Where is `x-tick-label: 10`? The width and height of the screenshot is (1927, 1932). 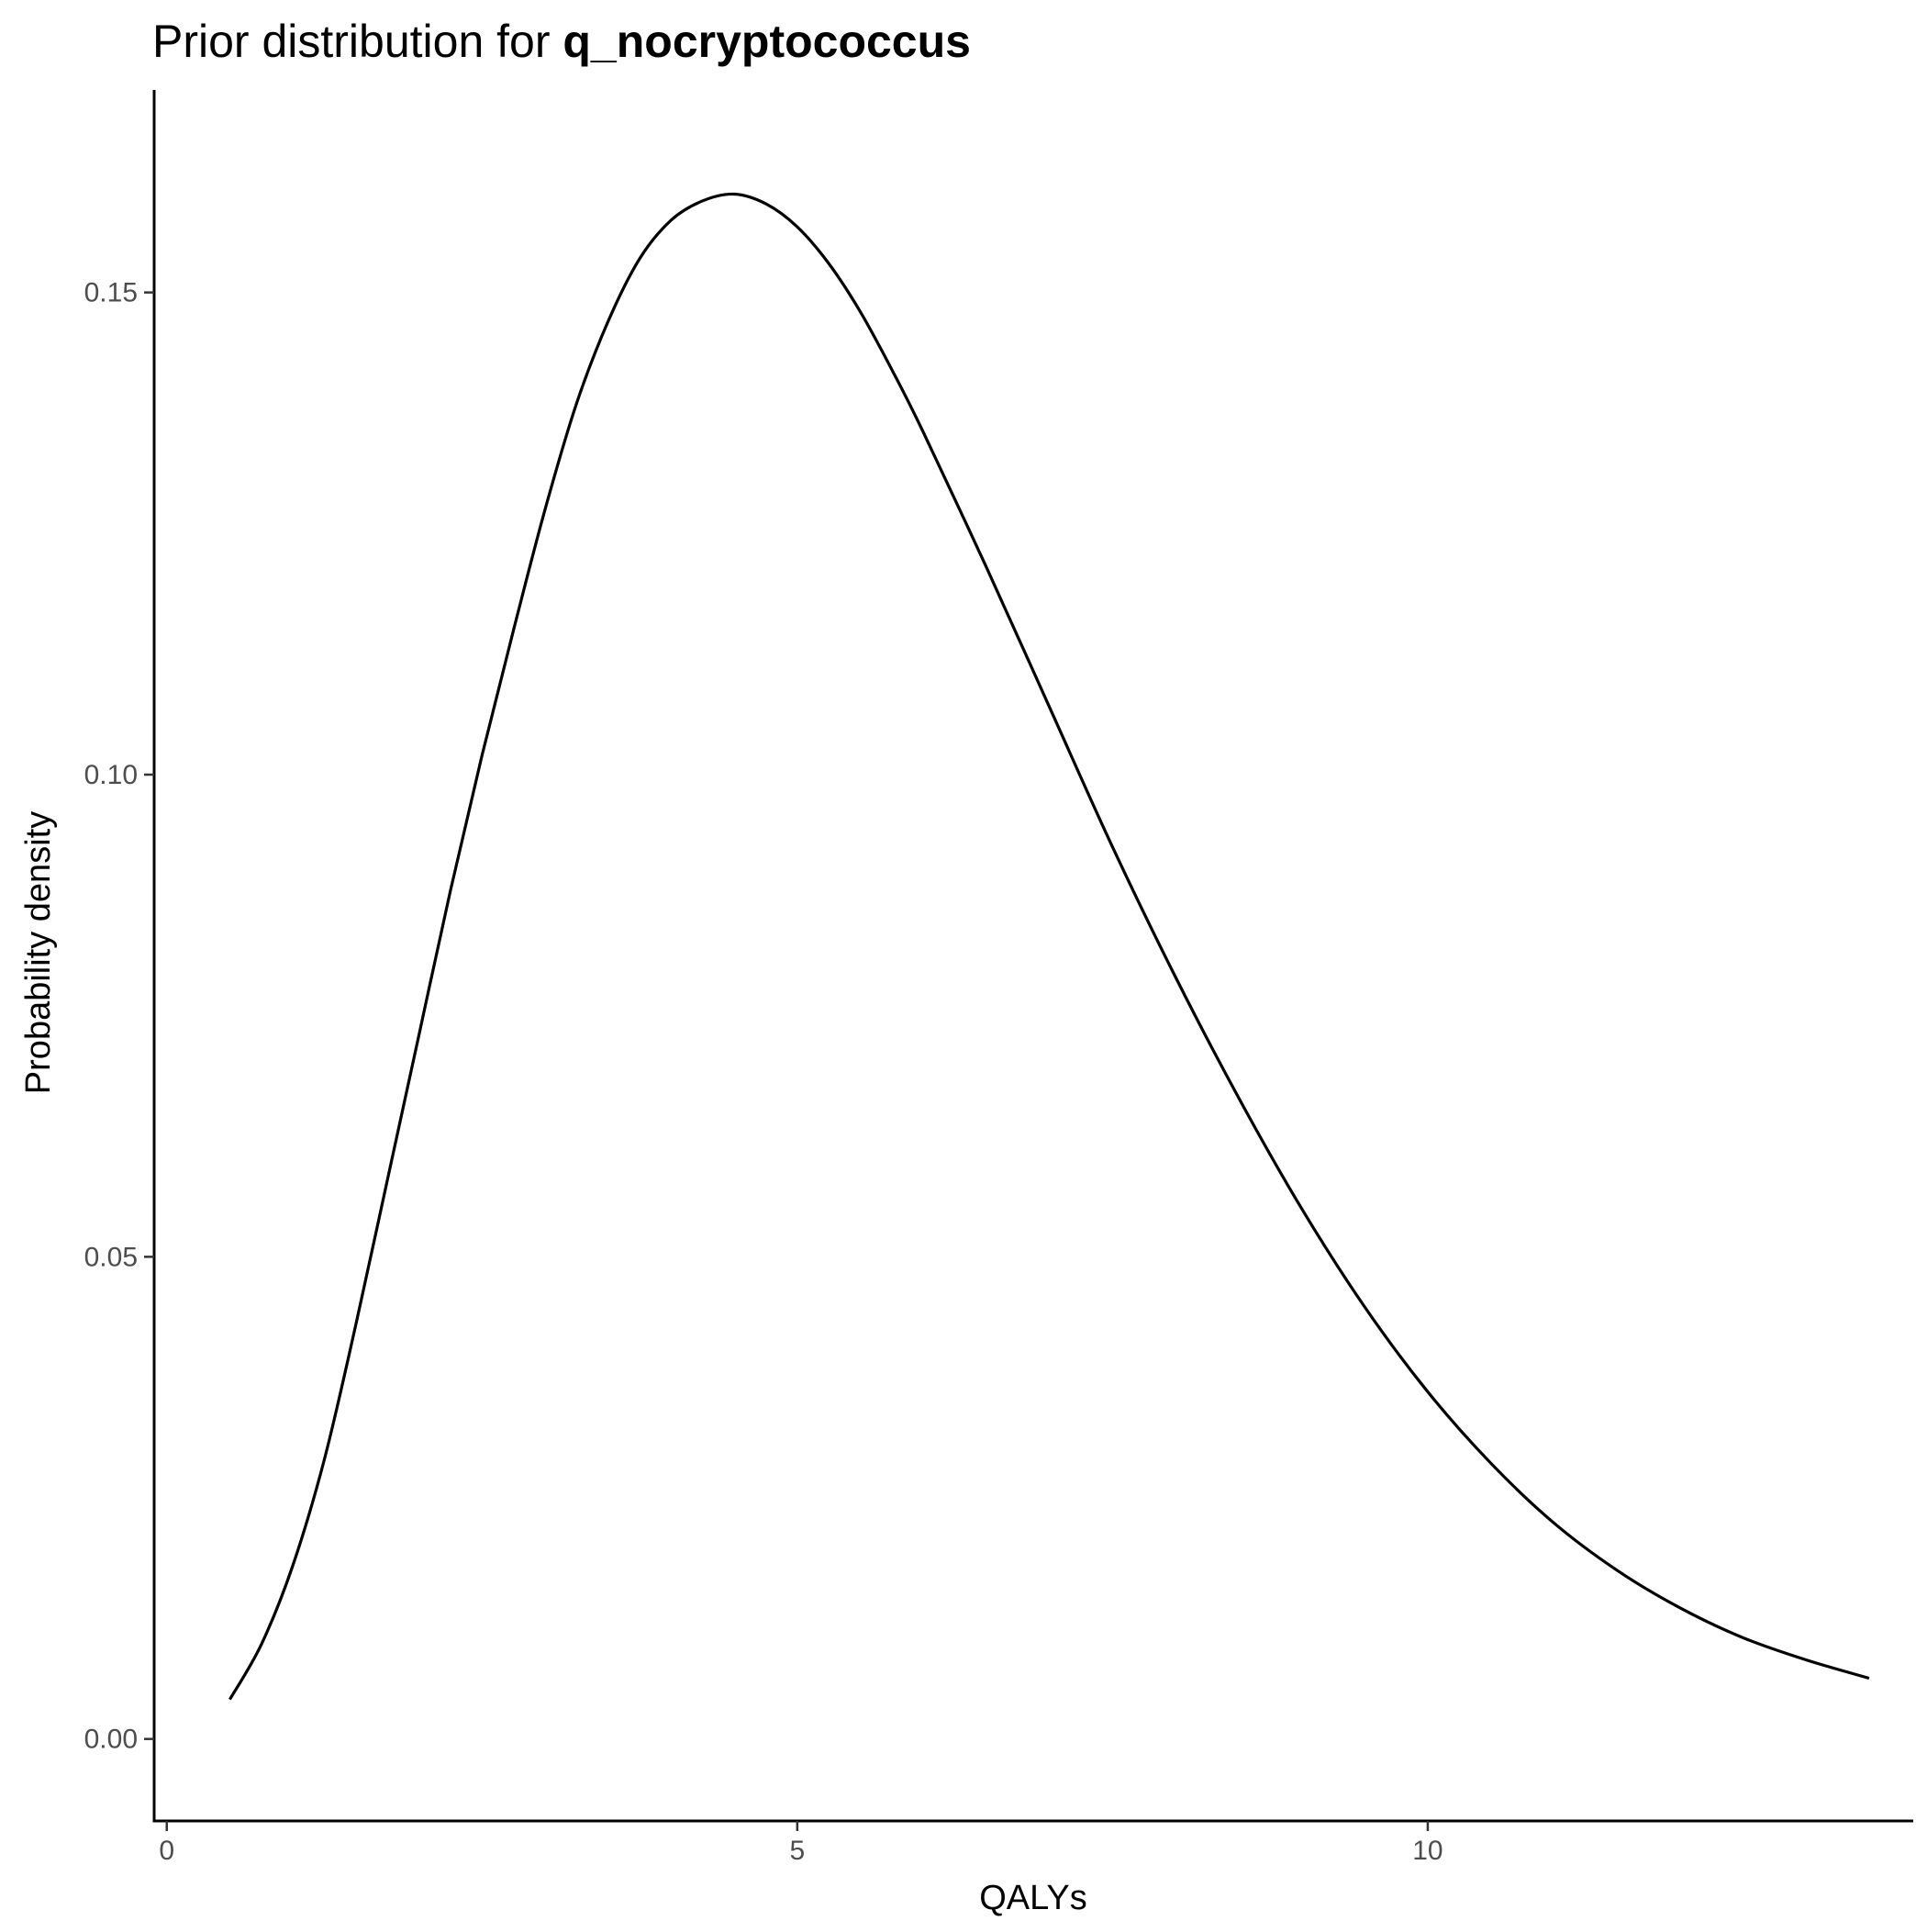 x-tick-label: 10 is located at coordinates (1427, 1851).